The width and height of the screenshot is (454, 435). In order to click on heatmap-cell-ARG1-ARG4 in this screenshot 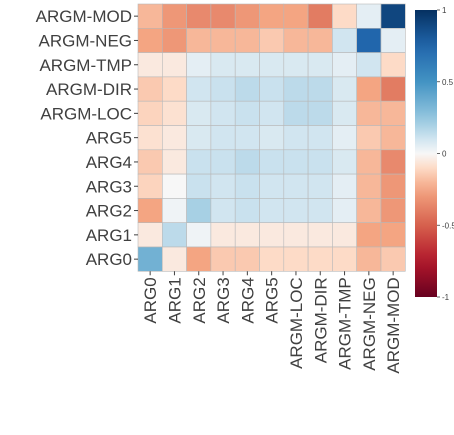, I will do `click(247, 235)`.